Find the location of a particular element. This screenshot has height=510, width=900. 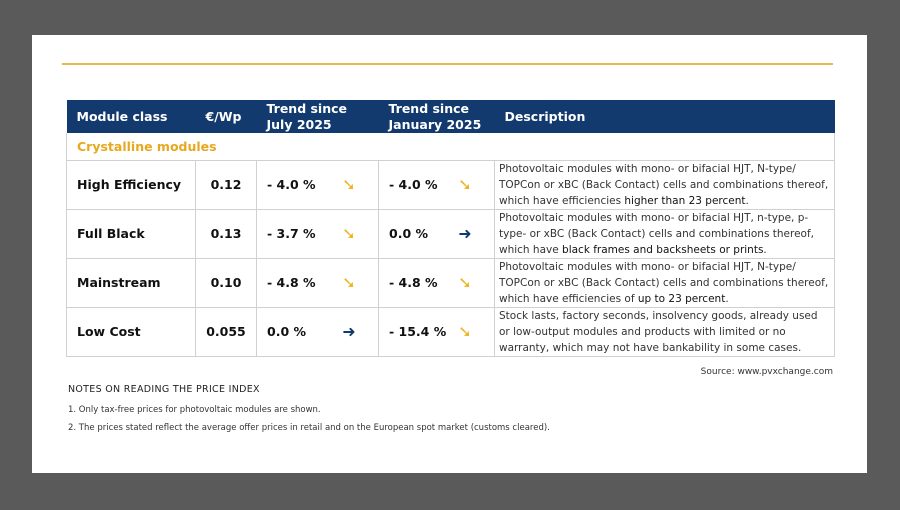

price: 0.12 is located at coordinates (226, 184).